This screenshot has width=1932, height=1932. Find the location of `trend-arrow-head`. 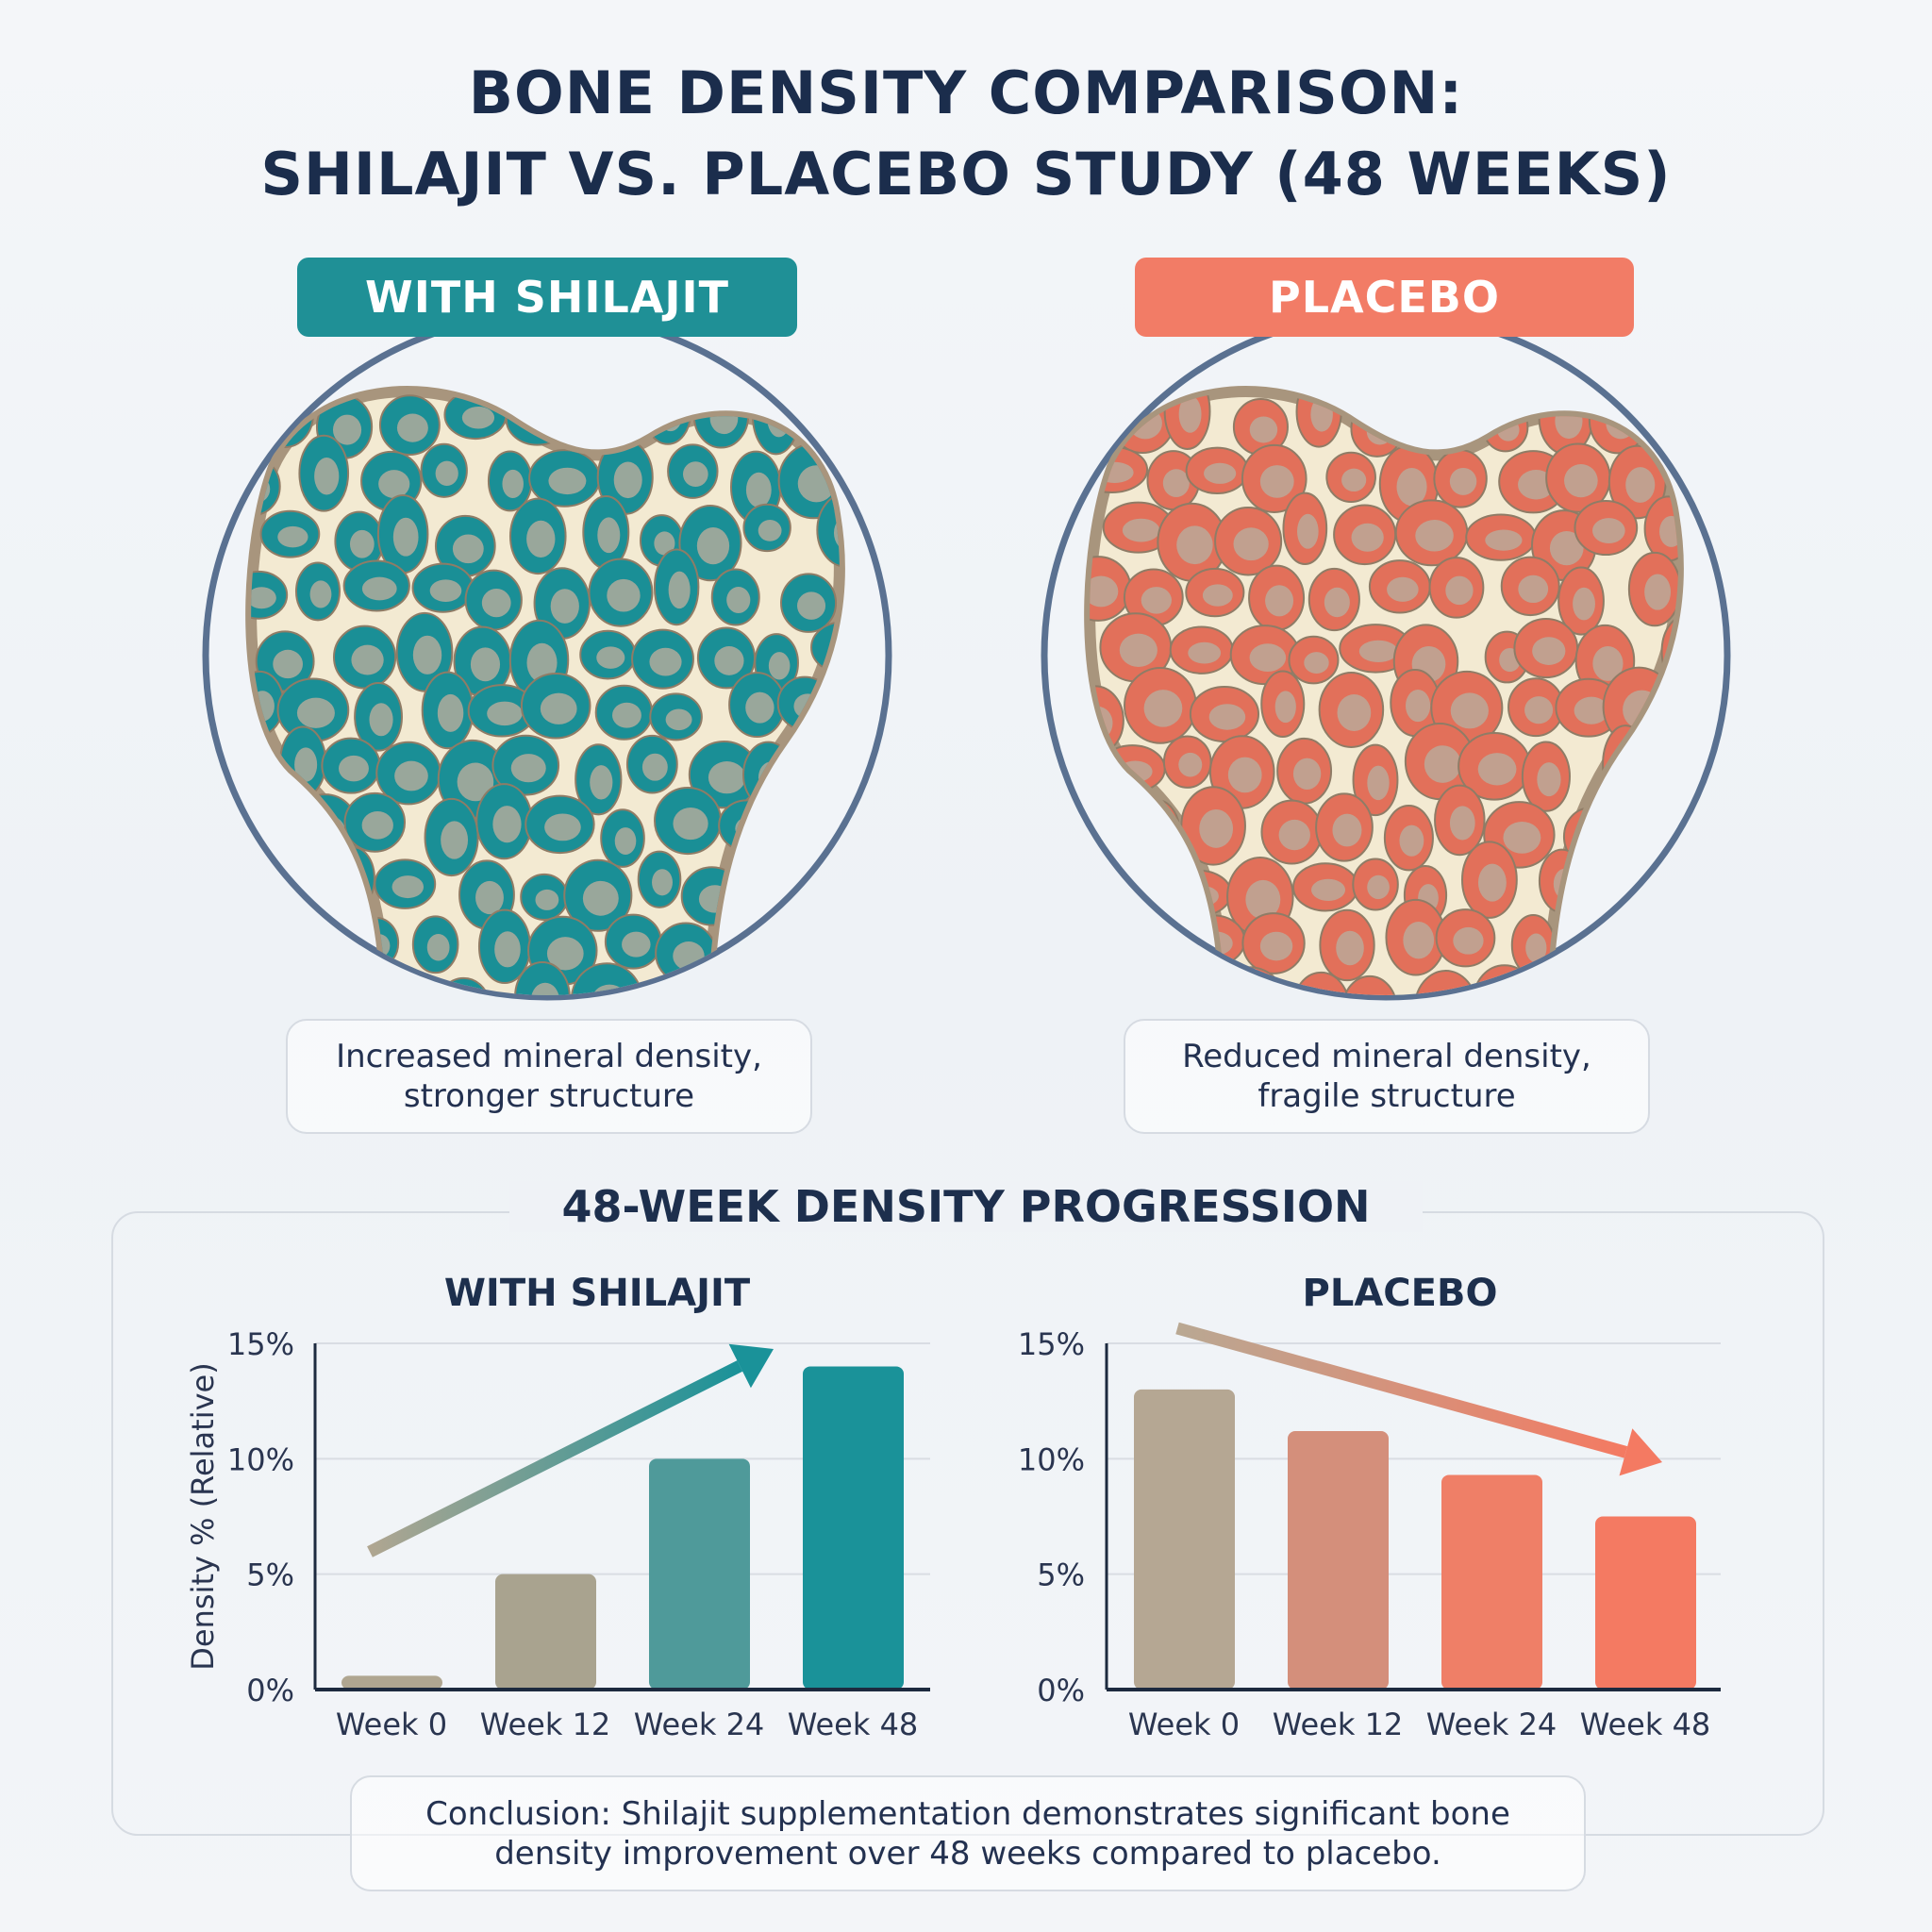

trend-arrow-head is located at coordinates (751, 1366).